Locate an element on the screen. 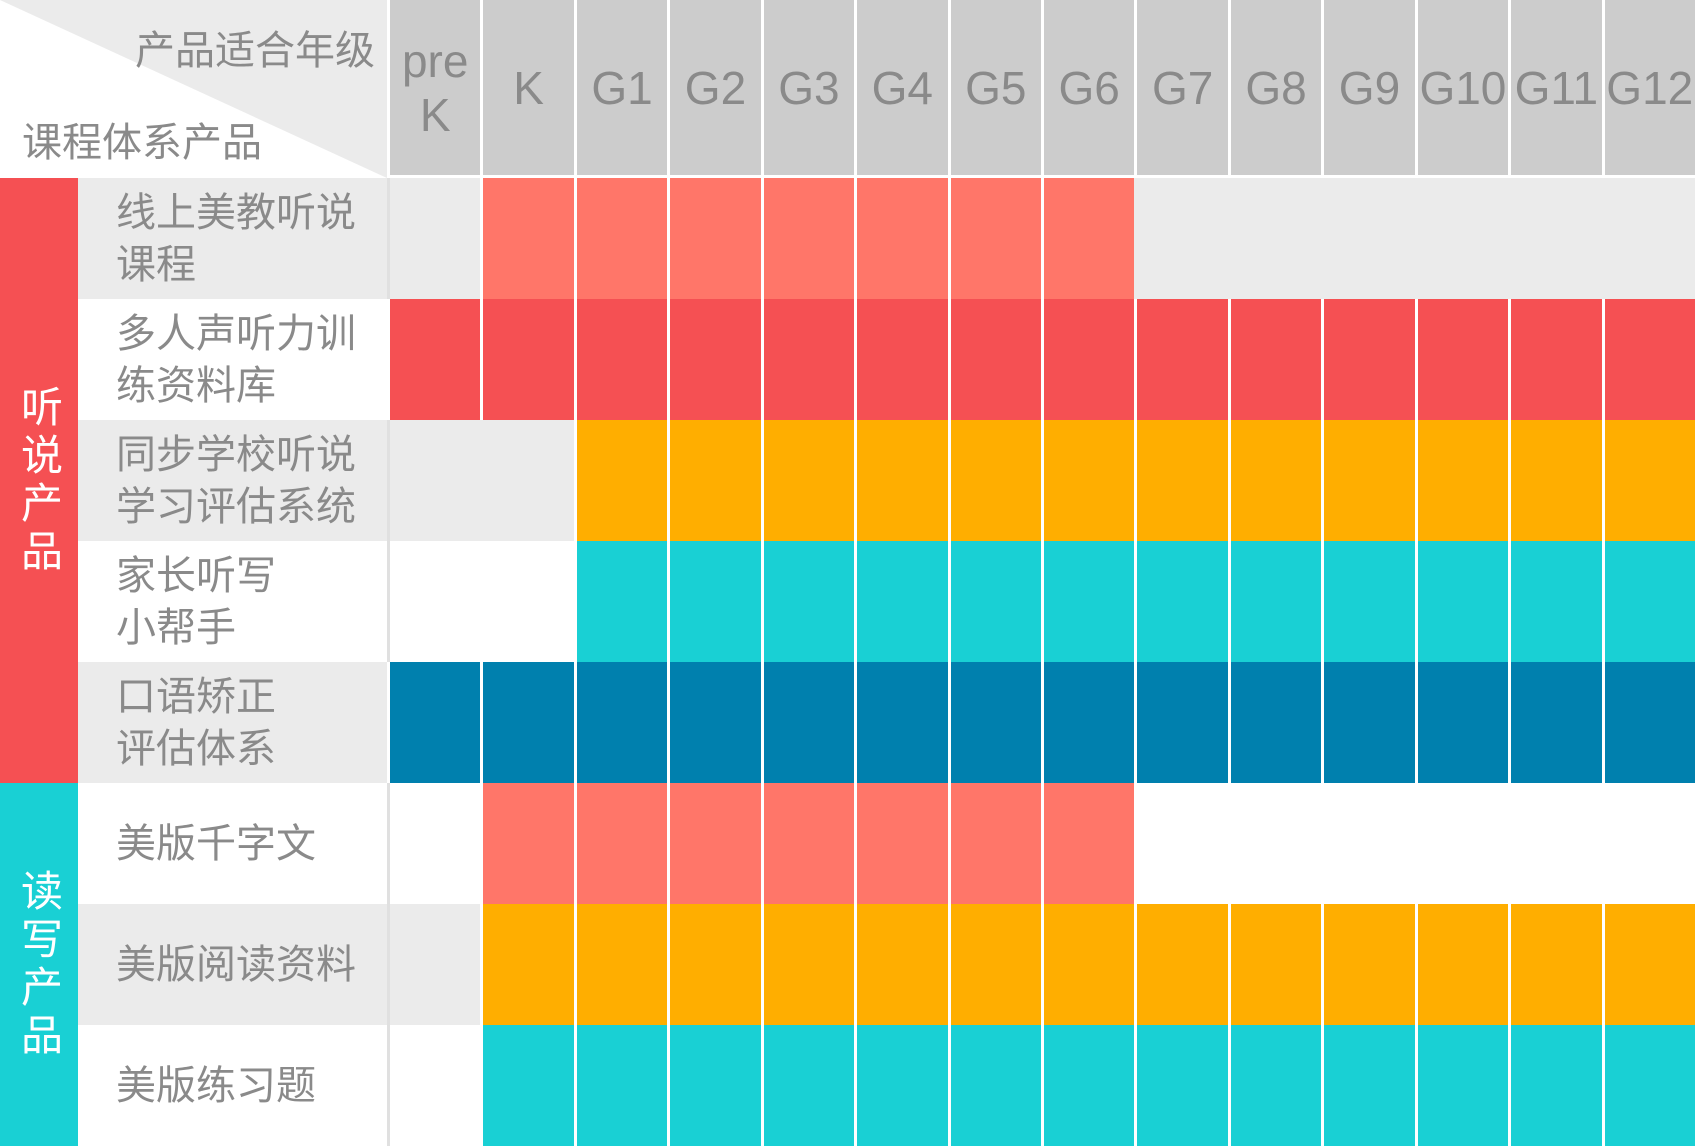 The width and height of the screenshot is (1695, 1148). grade-header-g3: G3 is located at coordinates (809, 87).